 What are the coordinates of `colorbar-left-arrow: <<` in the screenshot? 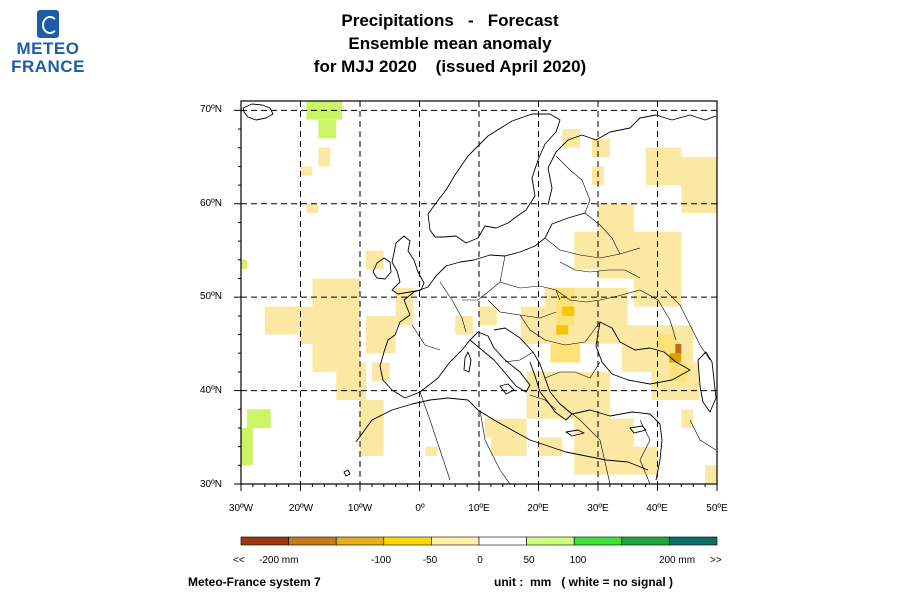 It's located at (239, 560).